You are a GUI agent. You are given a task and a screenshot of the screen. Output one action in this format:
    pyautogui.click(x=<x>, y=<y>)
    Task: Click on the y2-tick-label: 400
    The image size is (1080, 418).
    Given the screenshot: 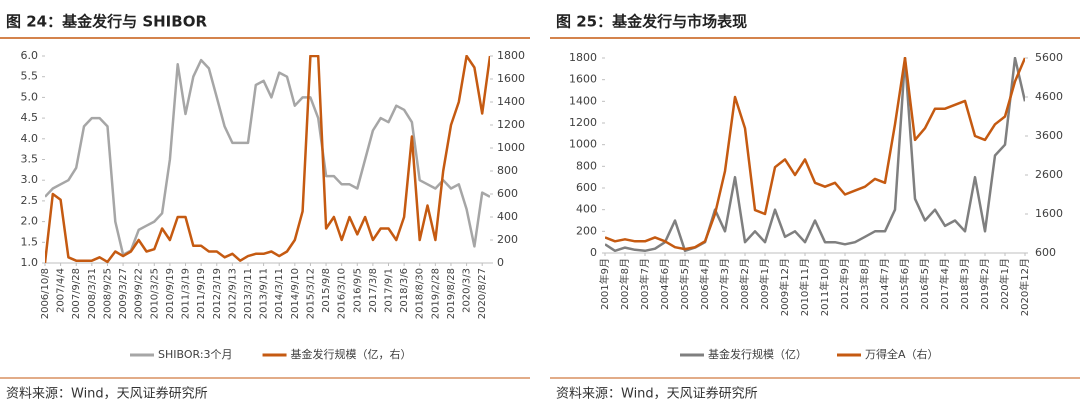 What is the action you would take?
    pyautogui.click(x=507, y=216)
    